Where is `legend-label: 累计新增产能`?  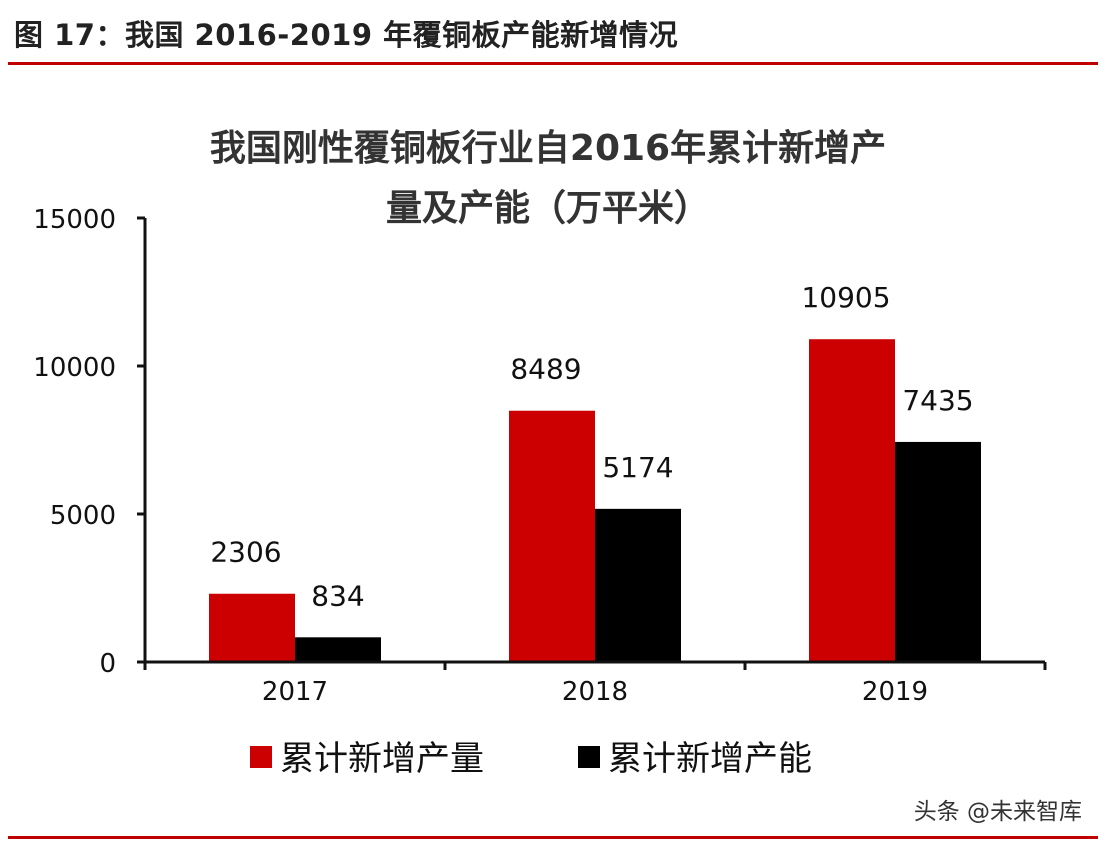 legend-label: 累计新增产能 is located at coordinates (710, 759).